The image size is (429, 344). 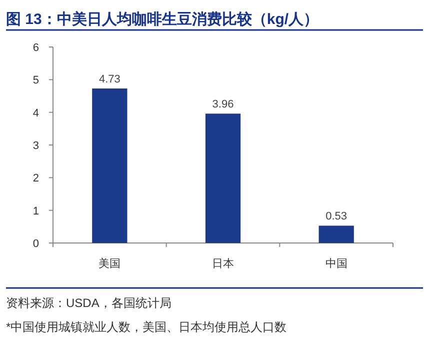 I want to click on y-tick-label: 6, so click(x=35, y=48).